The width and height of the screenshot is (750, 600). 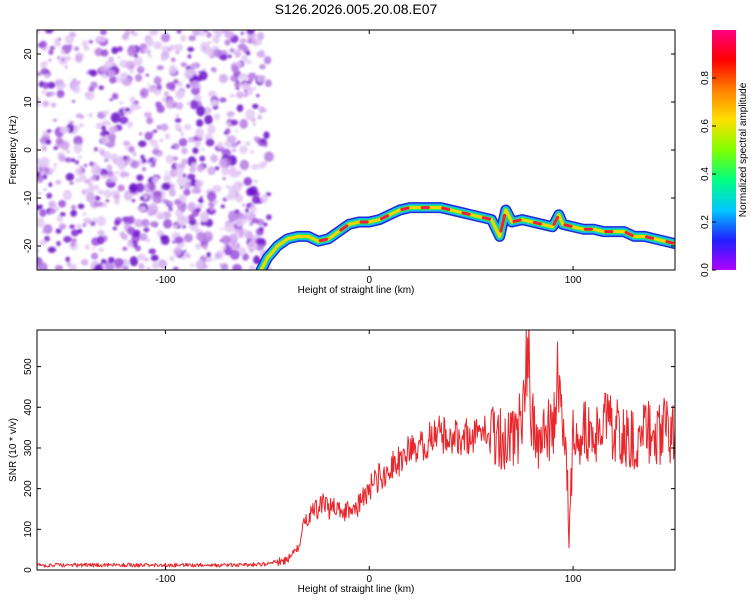 What do you see at coordinates (708, 174) in the screenshot?
I see `colorbar-ticks: 0.0 0.2 0.4 0.6 0.8` at bounding box center [708, 174].